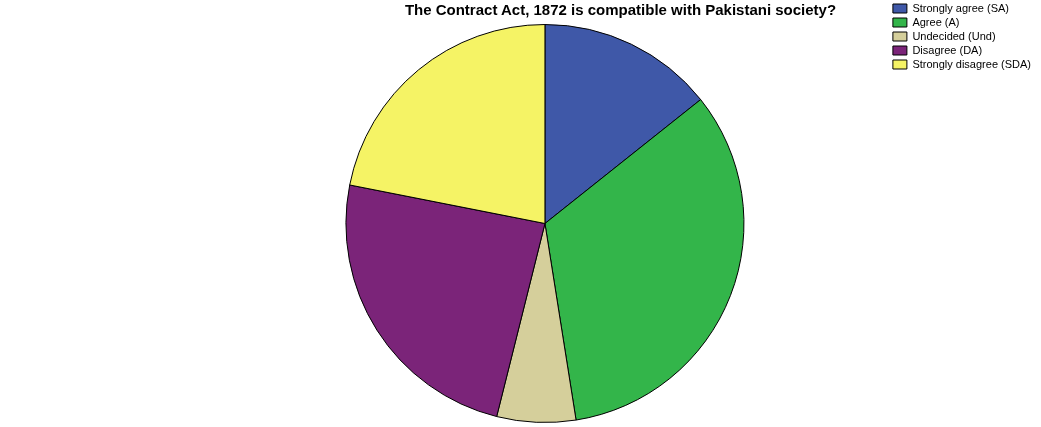 This screenshot has height=427, width=1041. I want to click on legend-label: Undecided (Und), so click(954, 35).